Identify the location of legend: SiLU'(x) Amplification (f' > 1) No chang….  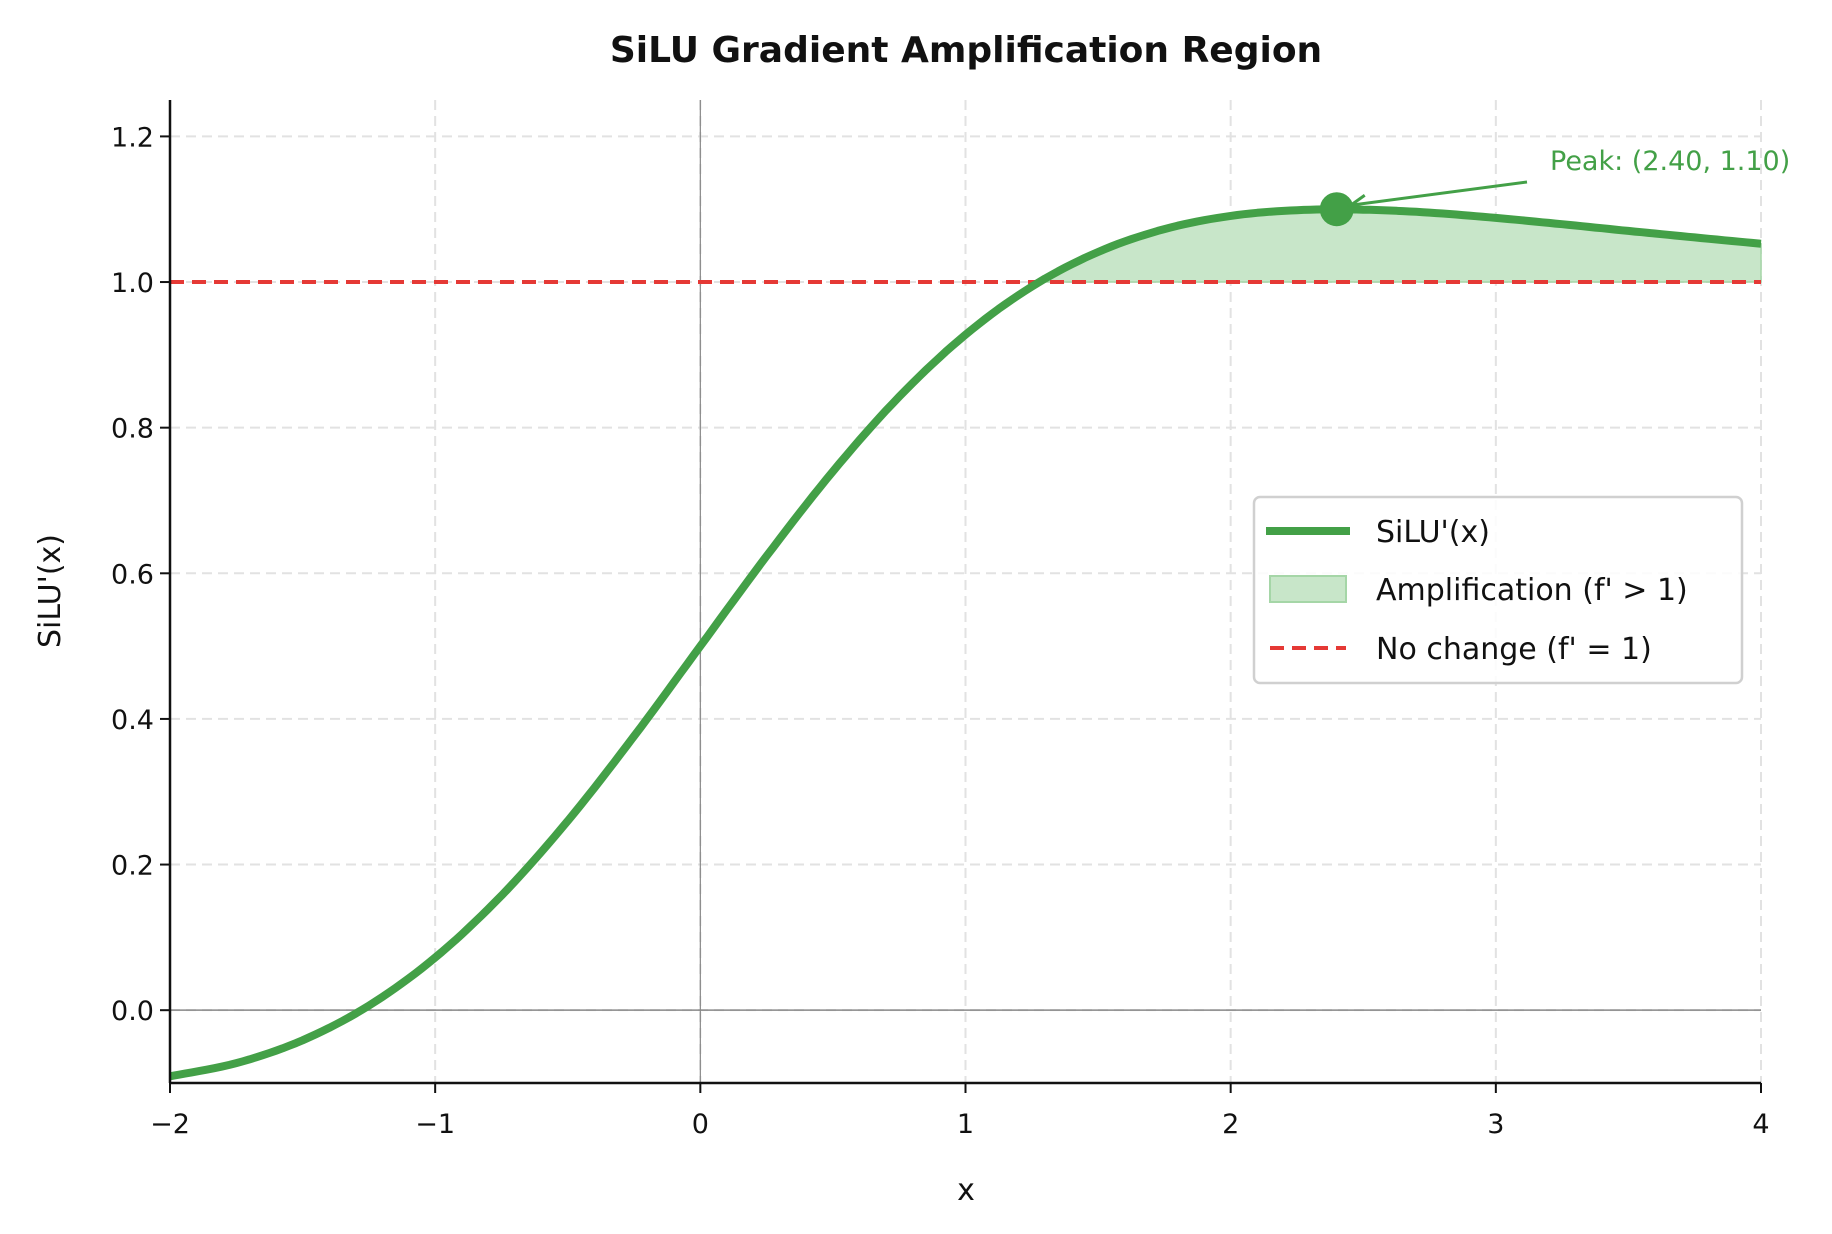
(1498, 590).